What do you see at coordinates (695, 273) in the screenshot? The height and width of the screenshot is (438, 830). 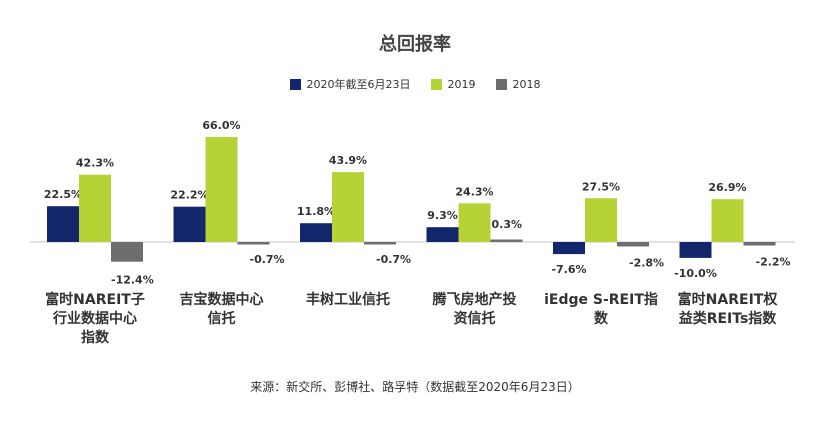 I see `data-label: -10.0%` at bounding box center [695, 273].